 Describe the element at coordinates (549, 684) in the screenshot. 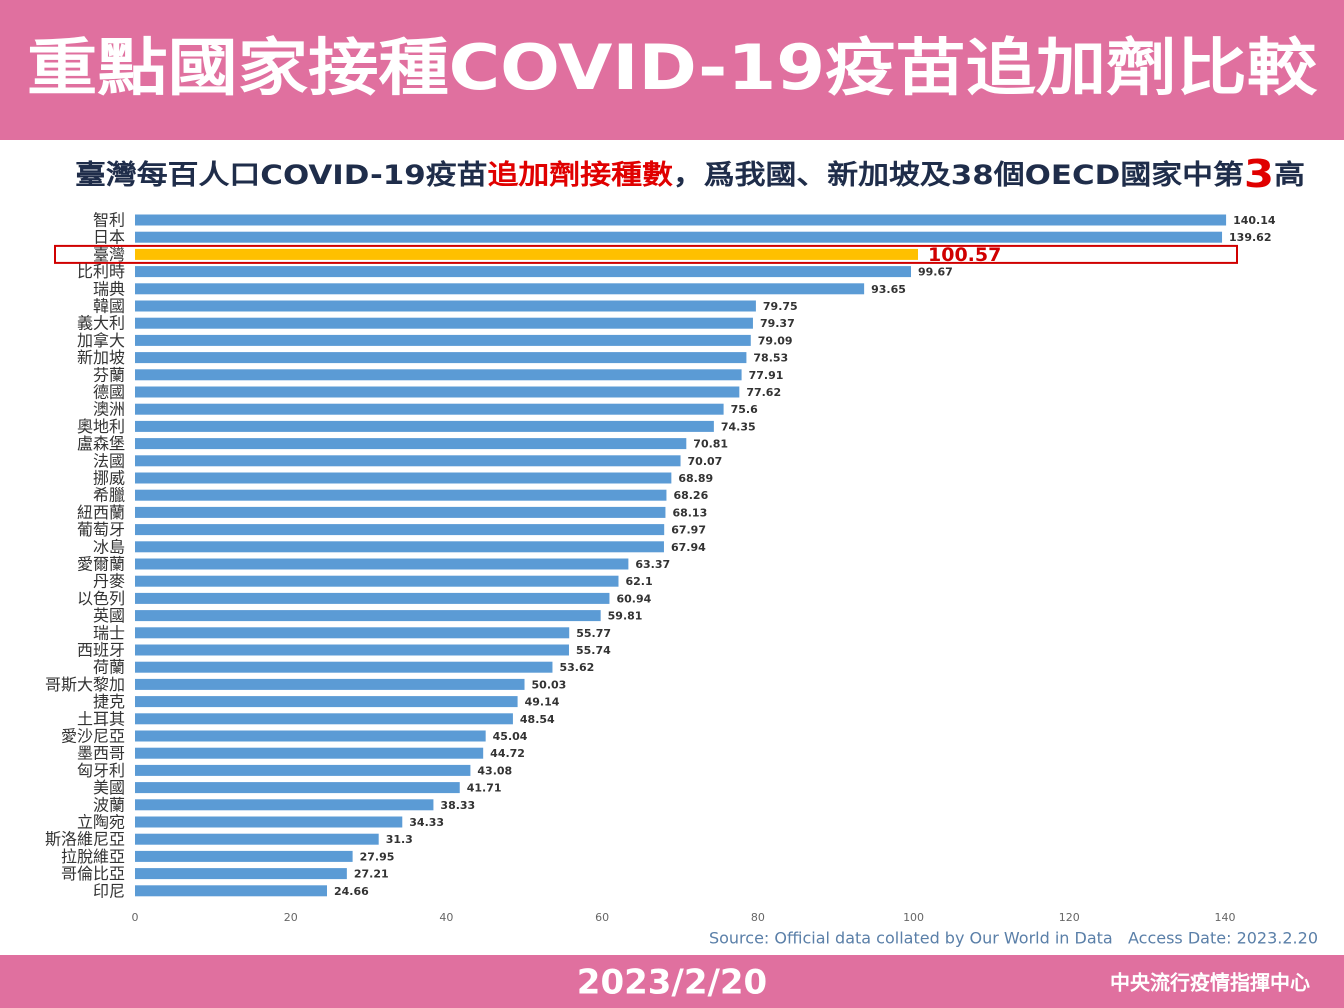

I see `value-label: 50.03` at that location.